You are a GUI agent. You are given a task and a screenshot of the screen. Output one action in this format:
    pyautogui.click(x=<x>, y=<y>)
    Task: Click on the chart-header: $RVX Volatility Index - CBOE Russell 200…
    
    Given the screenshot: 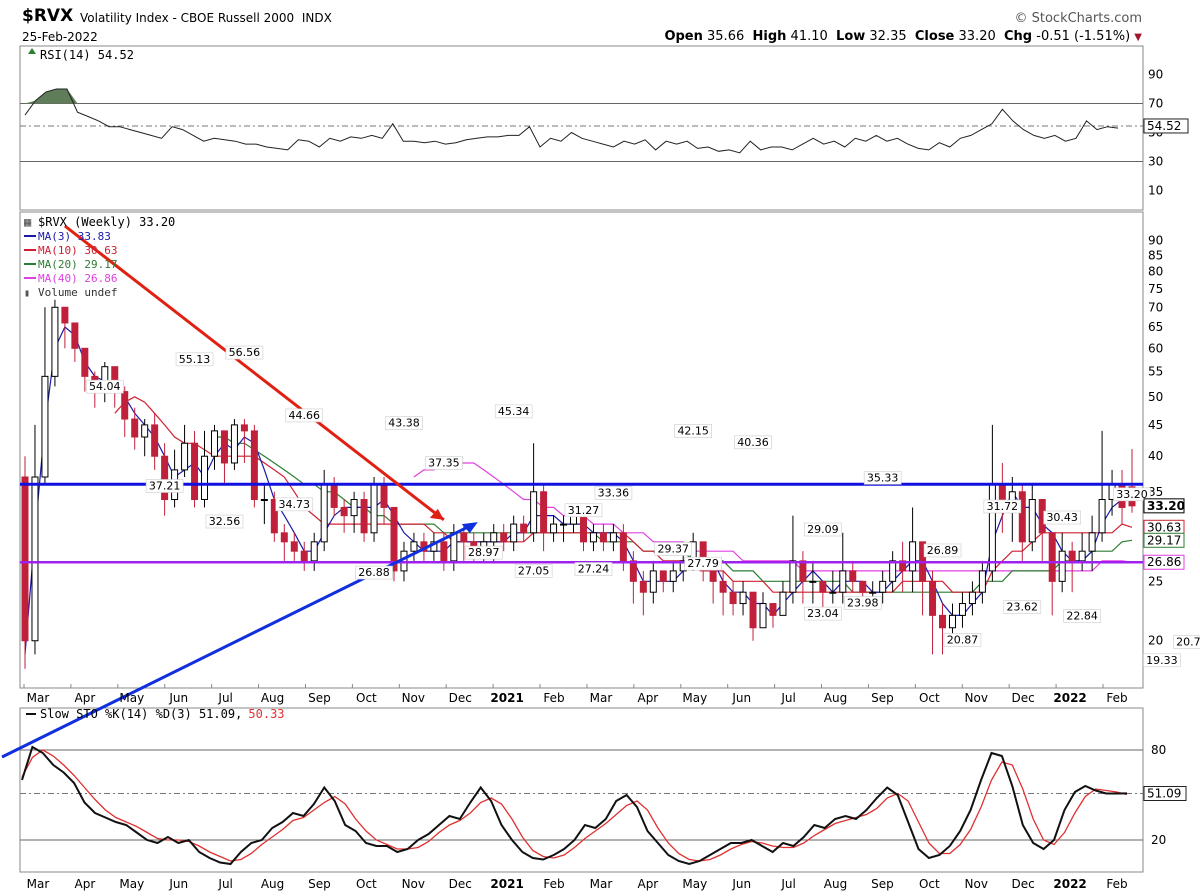 What is the action you would take?
    pyautogui.click(x=600, y=25)
    